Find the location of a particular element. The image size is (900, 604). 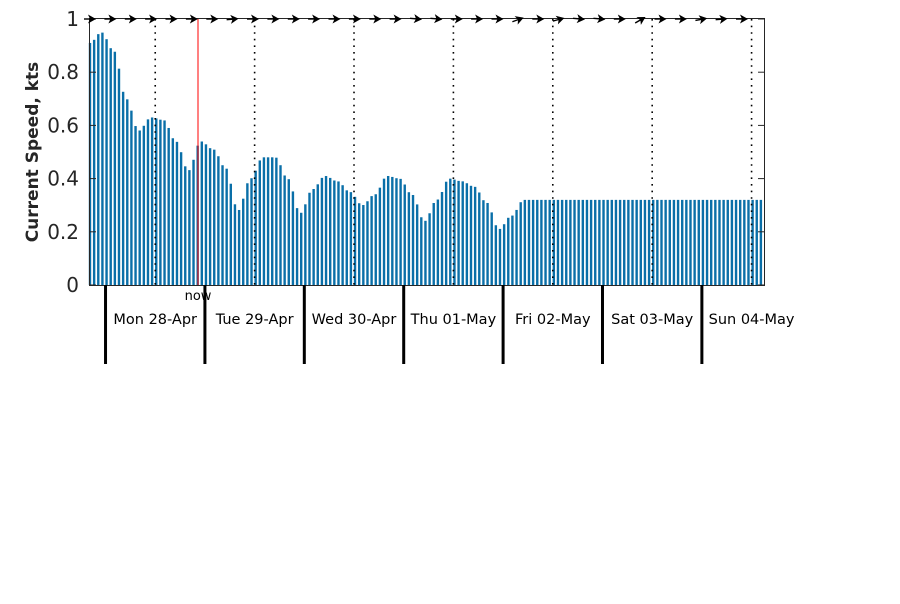

day-label: Tue 29-Apr is located at coordinates (254, 320).